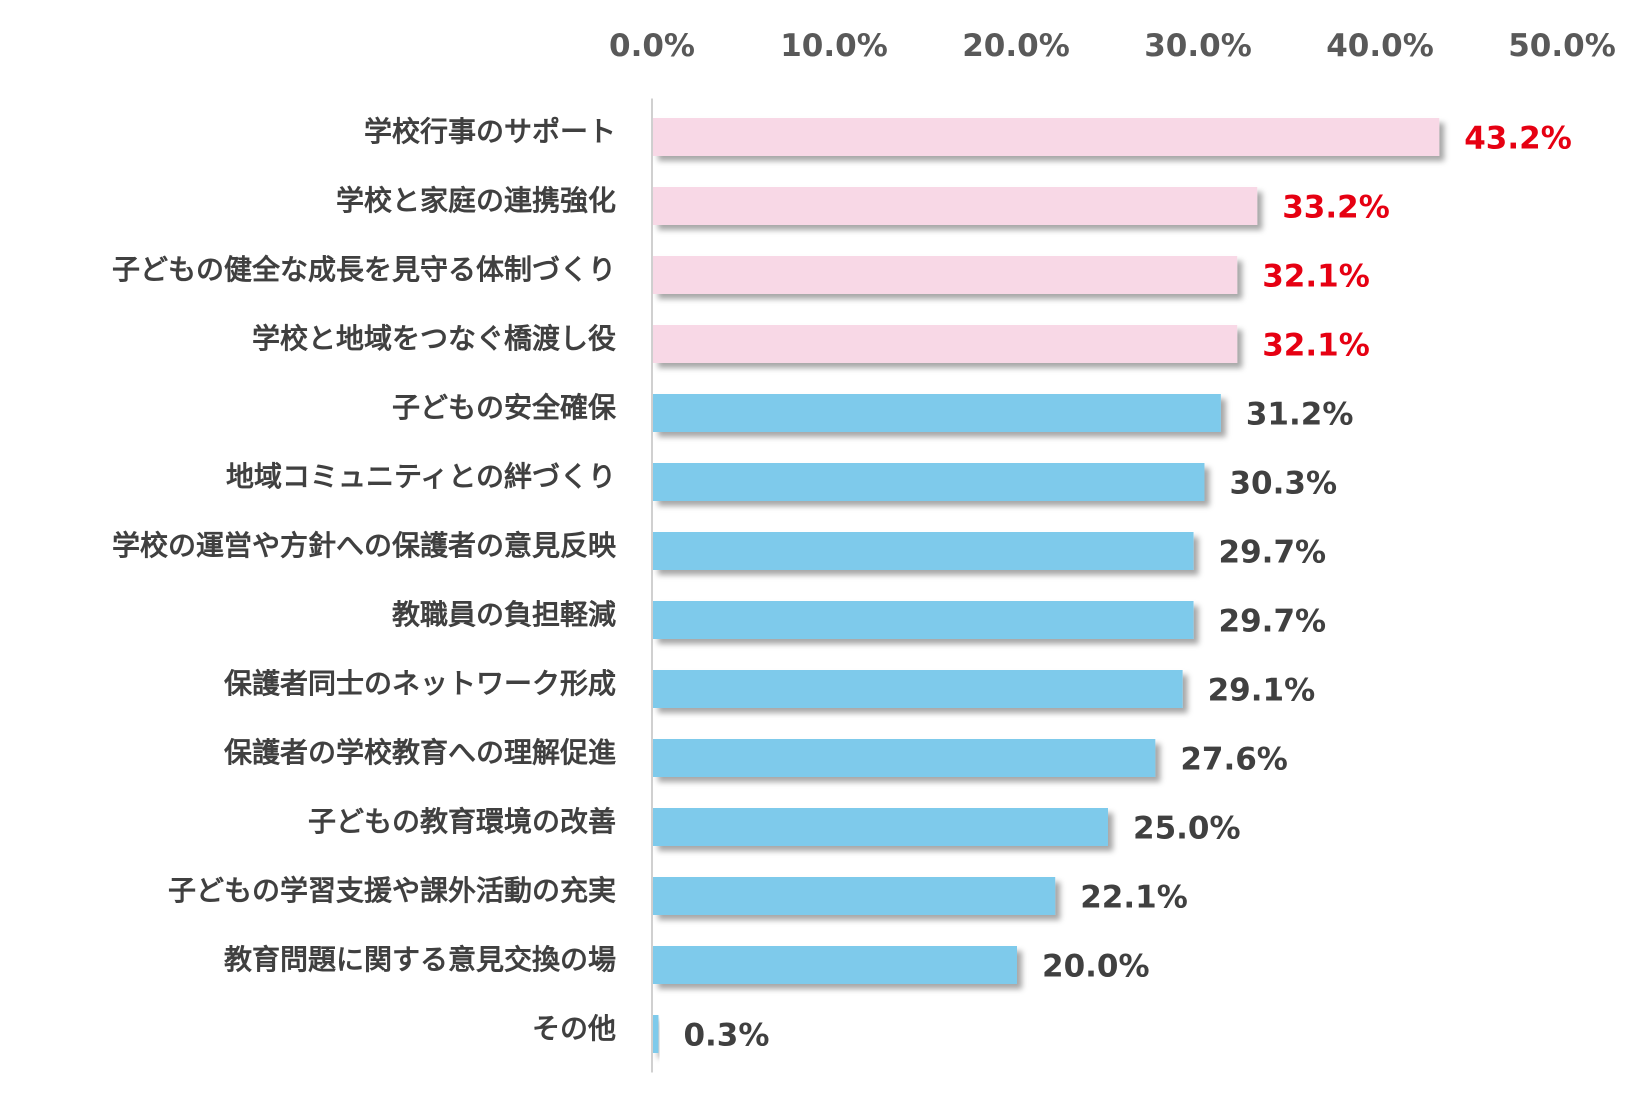 This screenshot has height=1104, width=1651. Describe the element at coordinates (434, 338) in the screenshot. I see `category-label: 学校と地域をつなぐ橋渡し役` at that location.